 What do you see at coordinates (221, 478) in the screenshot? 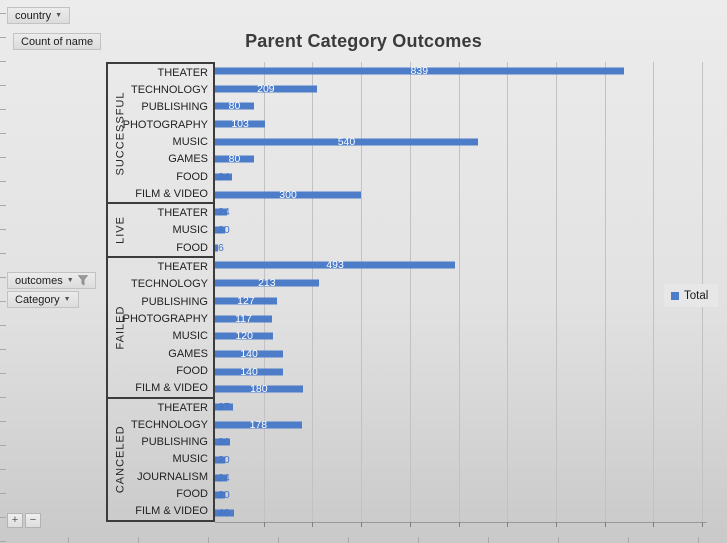
I see `bar-journalism` at bounding box center [221, 478].